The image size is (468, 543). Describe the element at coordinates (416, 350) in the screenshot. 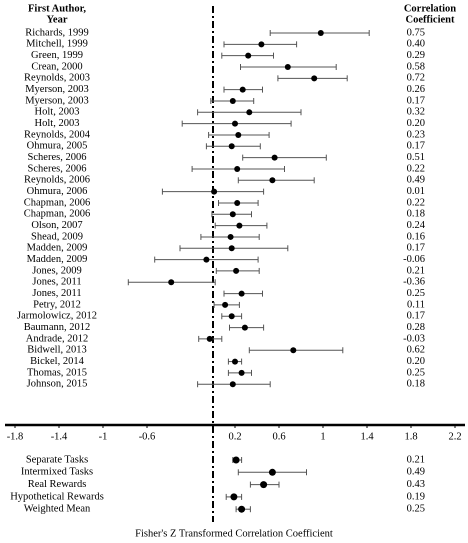

I see `coefficient-label: 0.62` at that location.